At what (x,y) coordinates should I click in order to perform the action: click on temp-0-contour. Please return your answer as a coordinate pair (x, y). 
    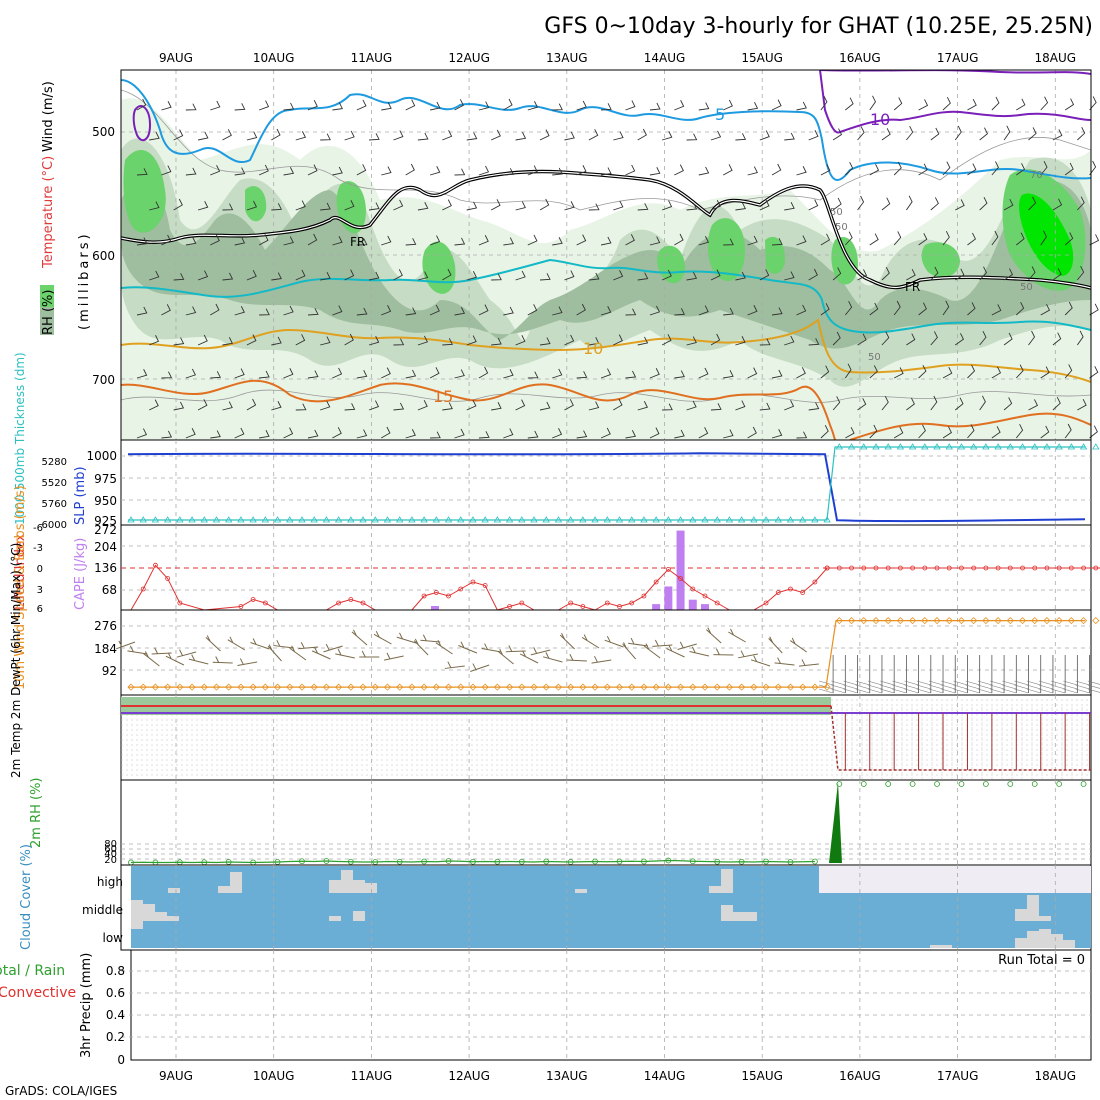
    Looking at the image, I should click on (606, 296).